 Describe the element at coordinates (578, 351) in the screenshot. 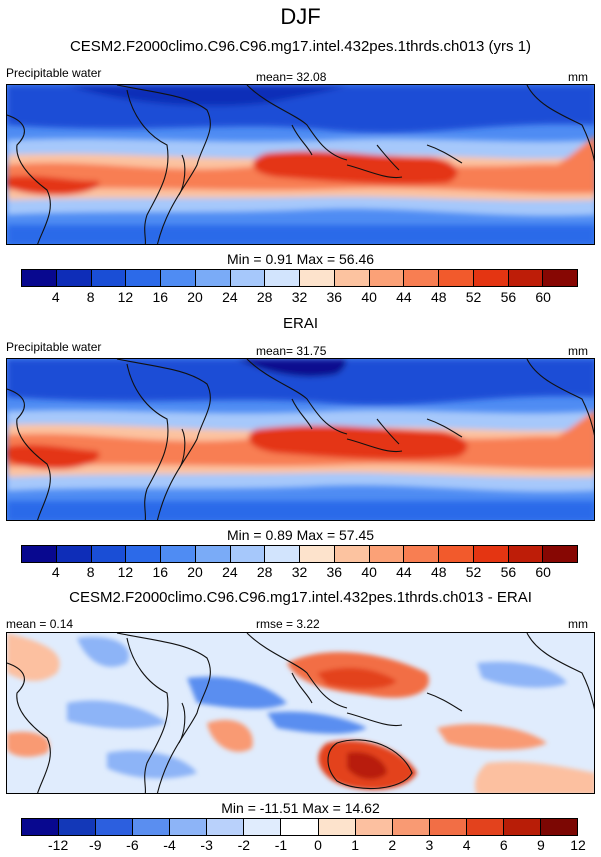

I see `panel-2-units-label: mm` at that location.